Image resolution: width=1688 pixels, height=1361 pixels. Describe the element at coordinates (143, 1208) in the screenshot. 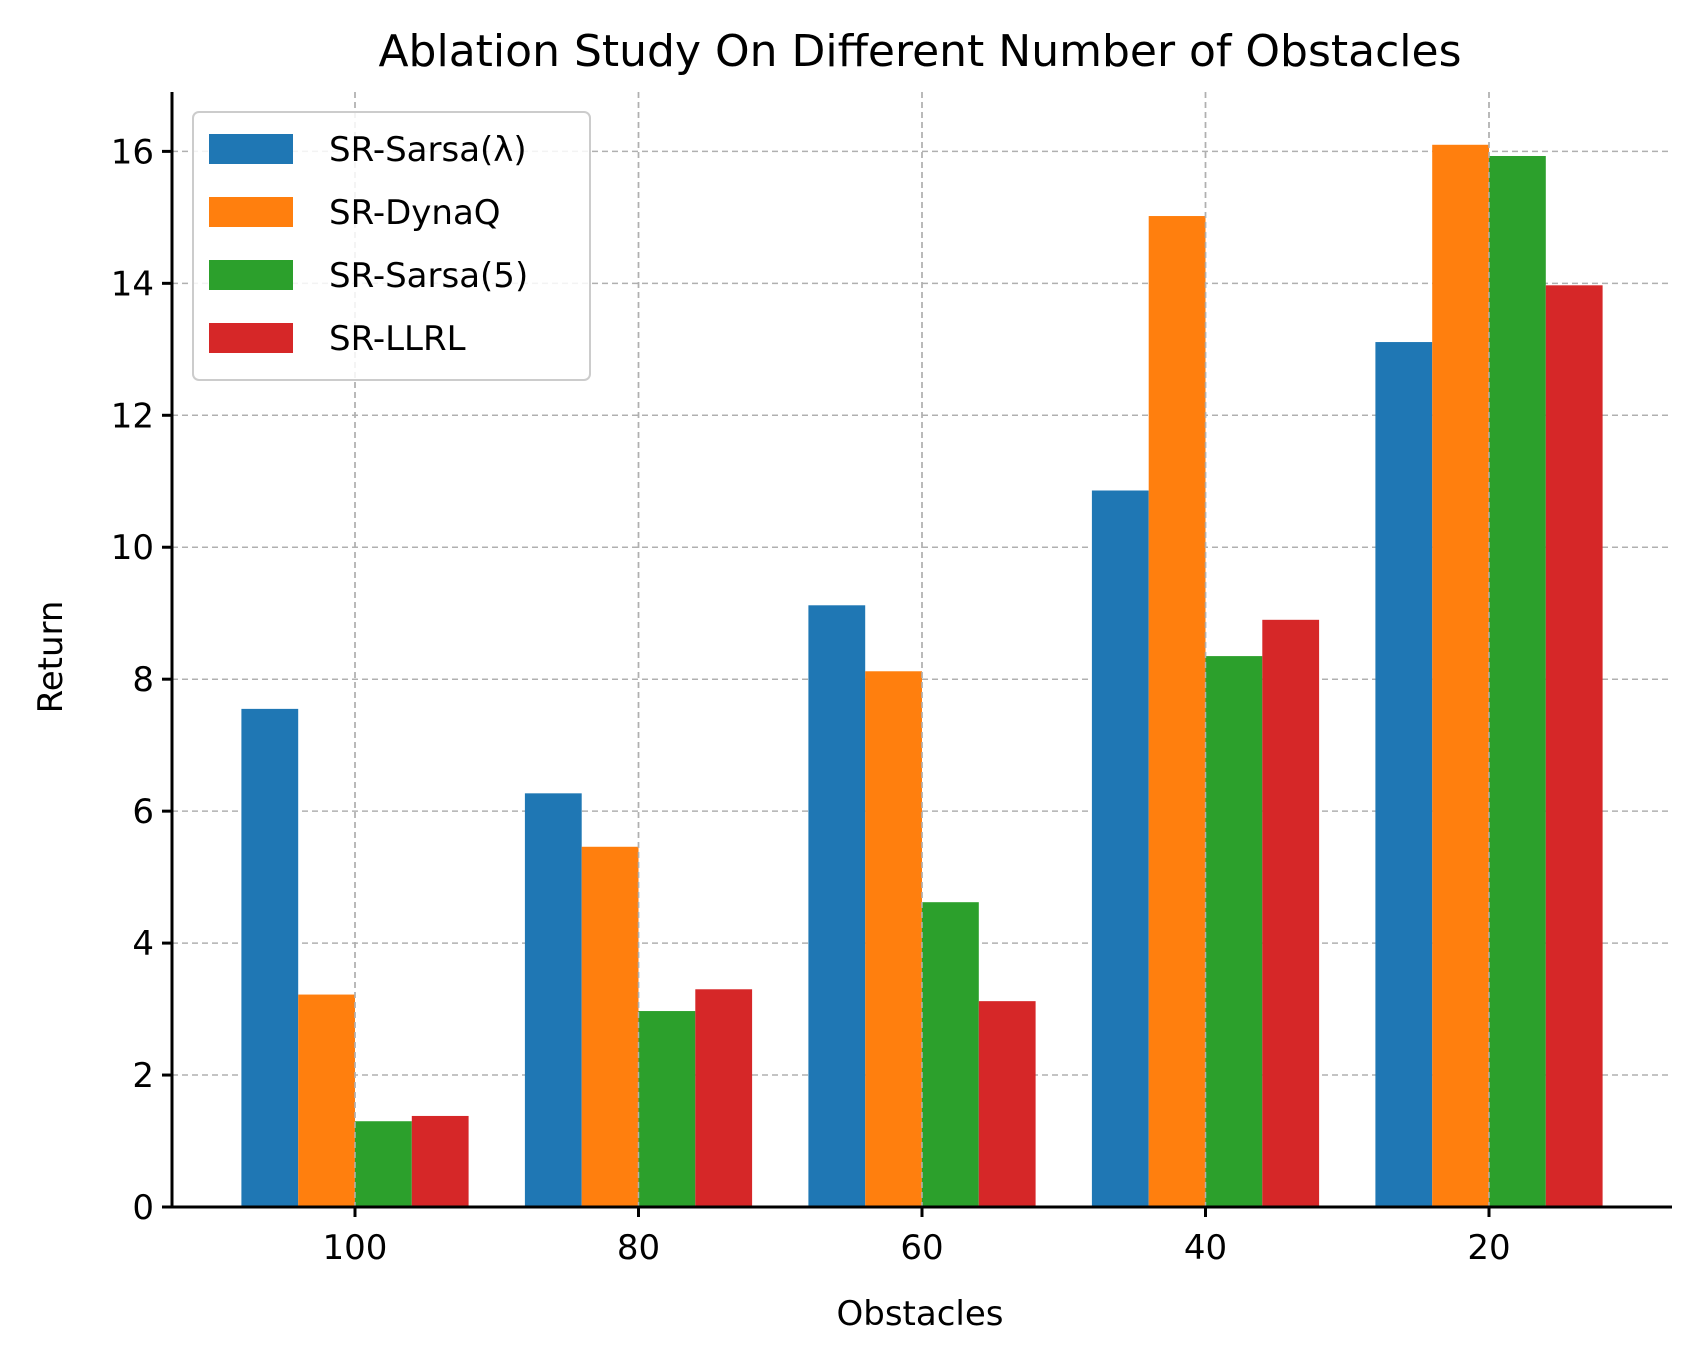

I see `y-tick-label: 0` at that location.